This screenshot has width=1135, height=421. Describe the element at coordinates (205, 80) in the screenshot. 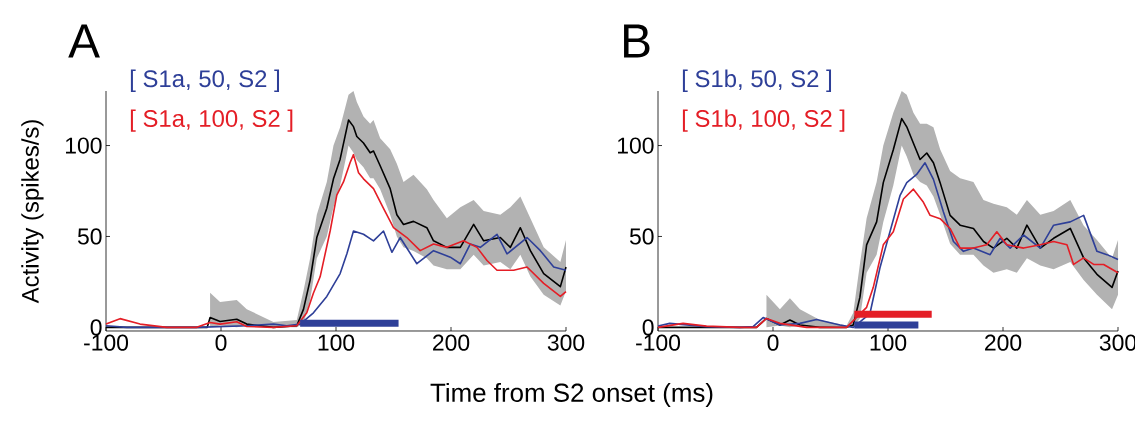

I see `text: [ S1a, 50, S2 ]` at that location.